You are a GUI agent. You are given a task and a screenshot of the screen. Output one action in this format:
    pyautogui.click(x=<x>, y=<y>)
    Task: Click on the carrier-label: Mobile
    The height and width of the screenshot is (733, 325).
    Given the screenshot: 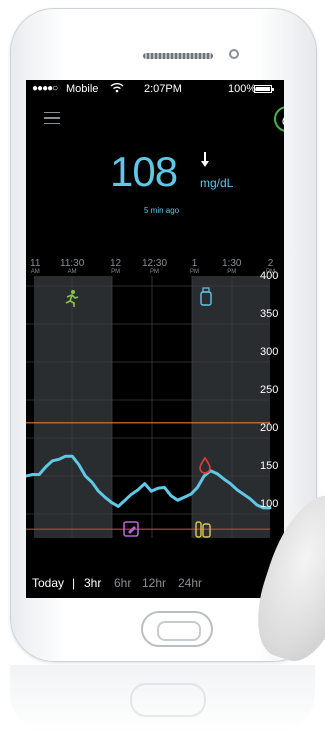 What is the action you would take?
    pyautogui.click(x=82, y=89)
    